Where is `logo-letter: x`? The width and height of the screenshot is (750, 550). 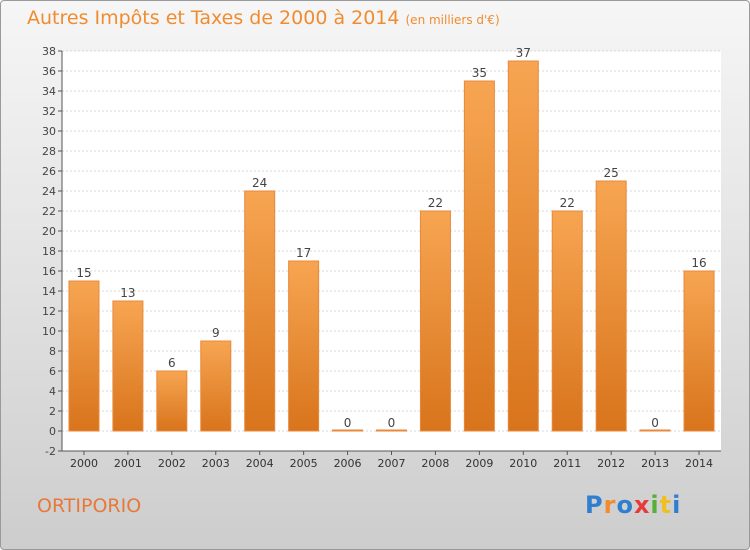 logo-letter: x is located at coordinates (642, 505).